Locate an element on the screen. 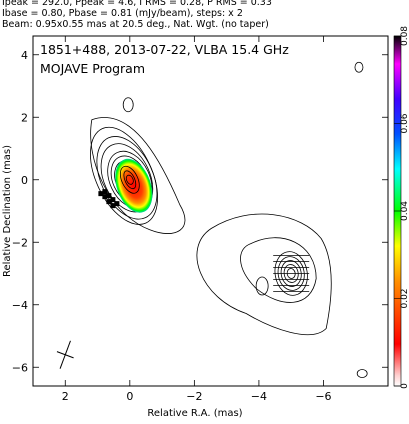 Image resolution: width=409 pixels, height=424 pixels. y-tick-label: 2 is located at coordinates (24, 117).